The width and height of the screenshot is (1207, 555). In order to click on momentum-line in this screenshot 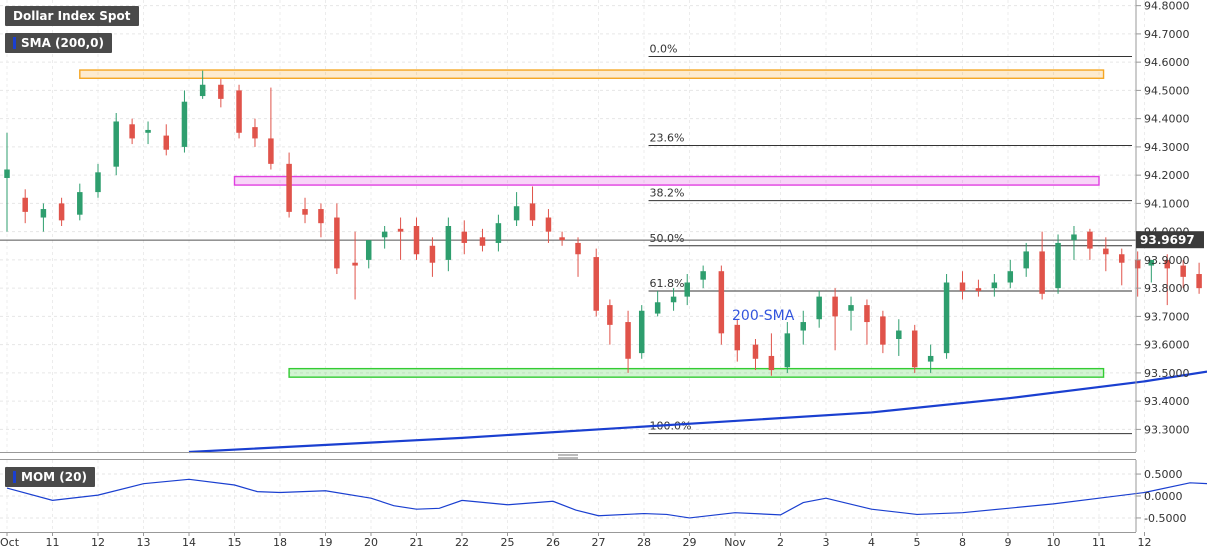, I will do `click(606, 498)`.